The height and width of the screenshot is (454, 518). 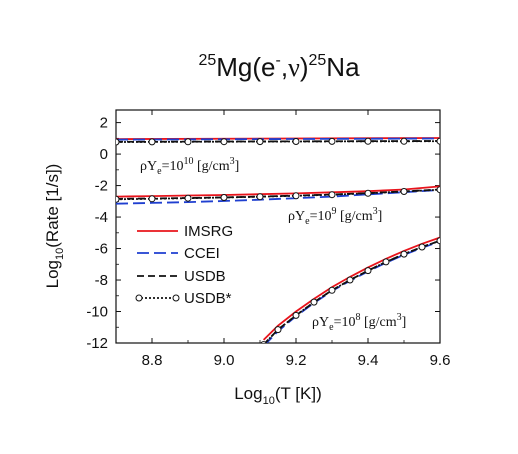 I want to click on series-line-ccei-rho1e8, so click(x=352, y=291).